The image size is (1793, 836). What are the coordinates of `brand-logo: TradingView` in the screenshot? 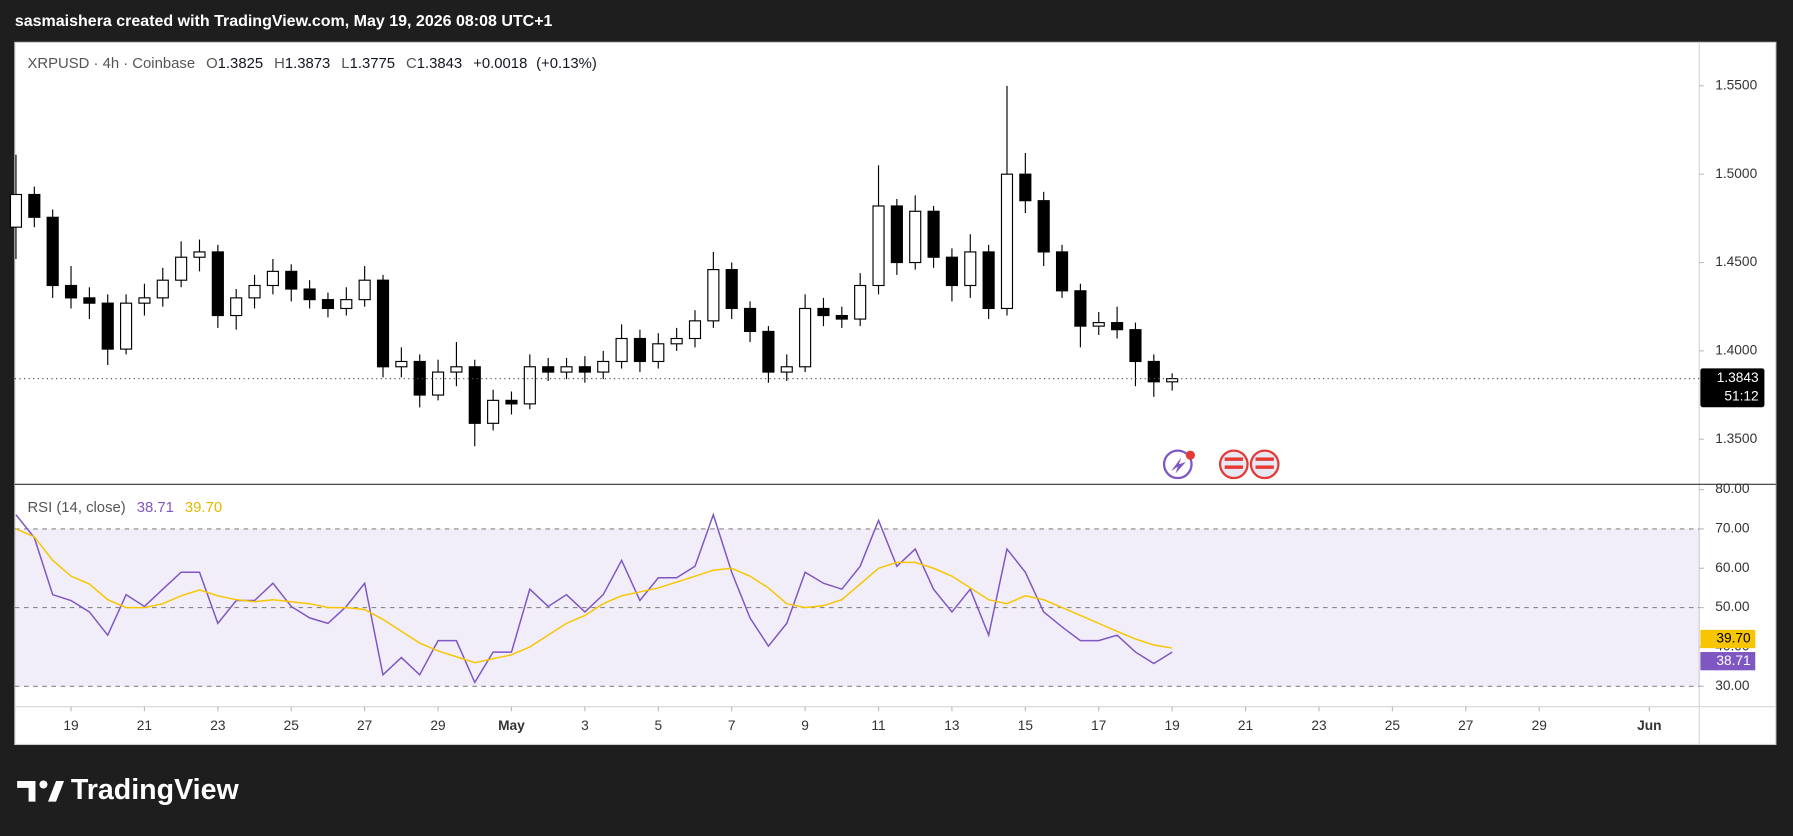 It's located at (128, 790).